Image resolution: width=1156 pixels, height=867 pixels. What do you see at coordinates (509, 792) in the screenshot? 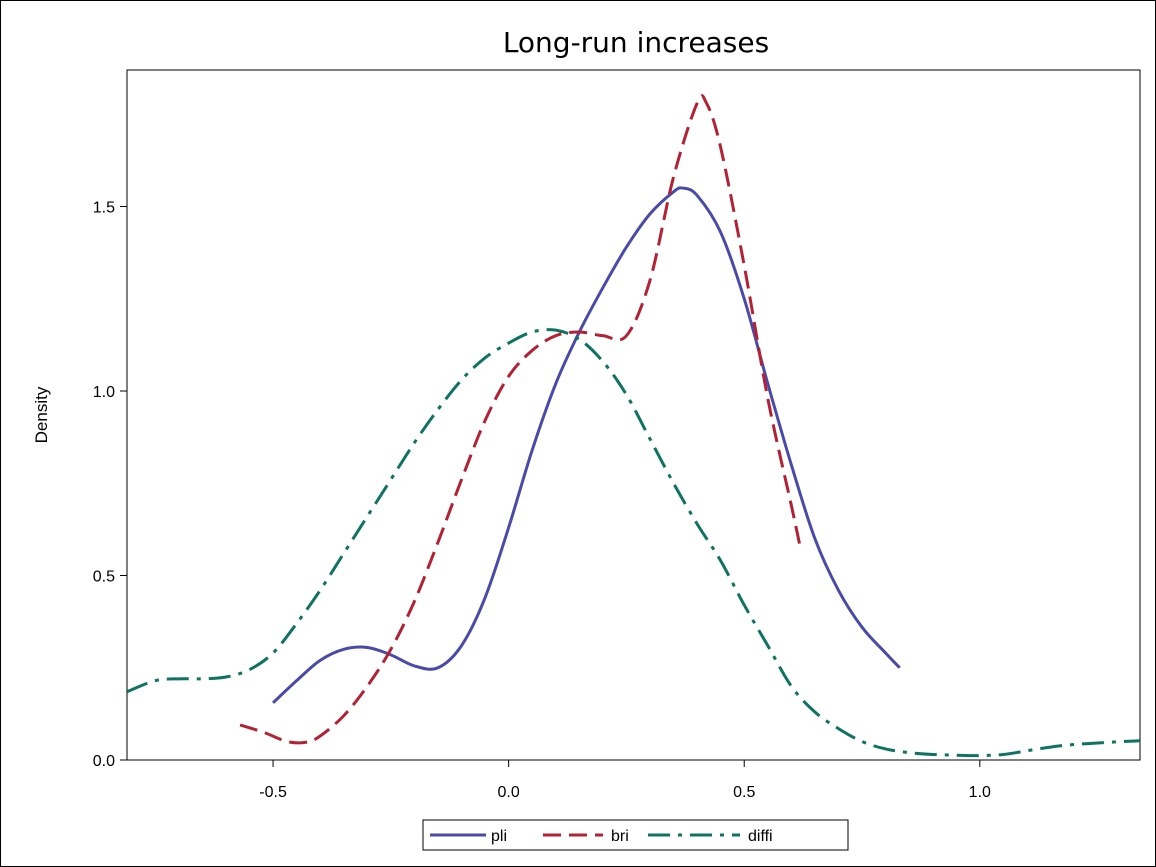
I see `x-tick-label: 0.0` at bounding box center [509, 792].